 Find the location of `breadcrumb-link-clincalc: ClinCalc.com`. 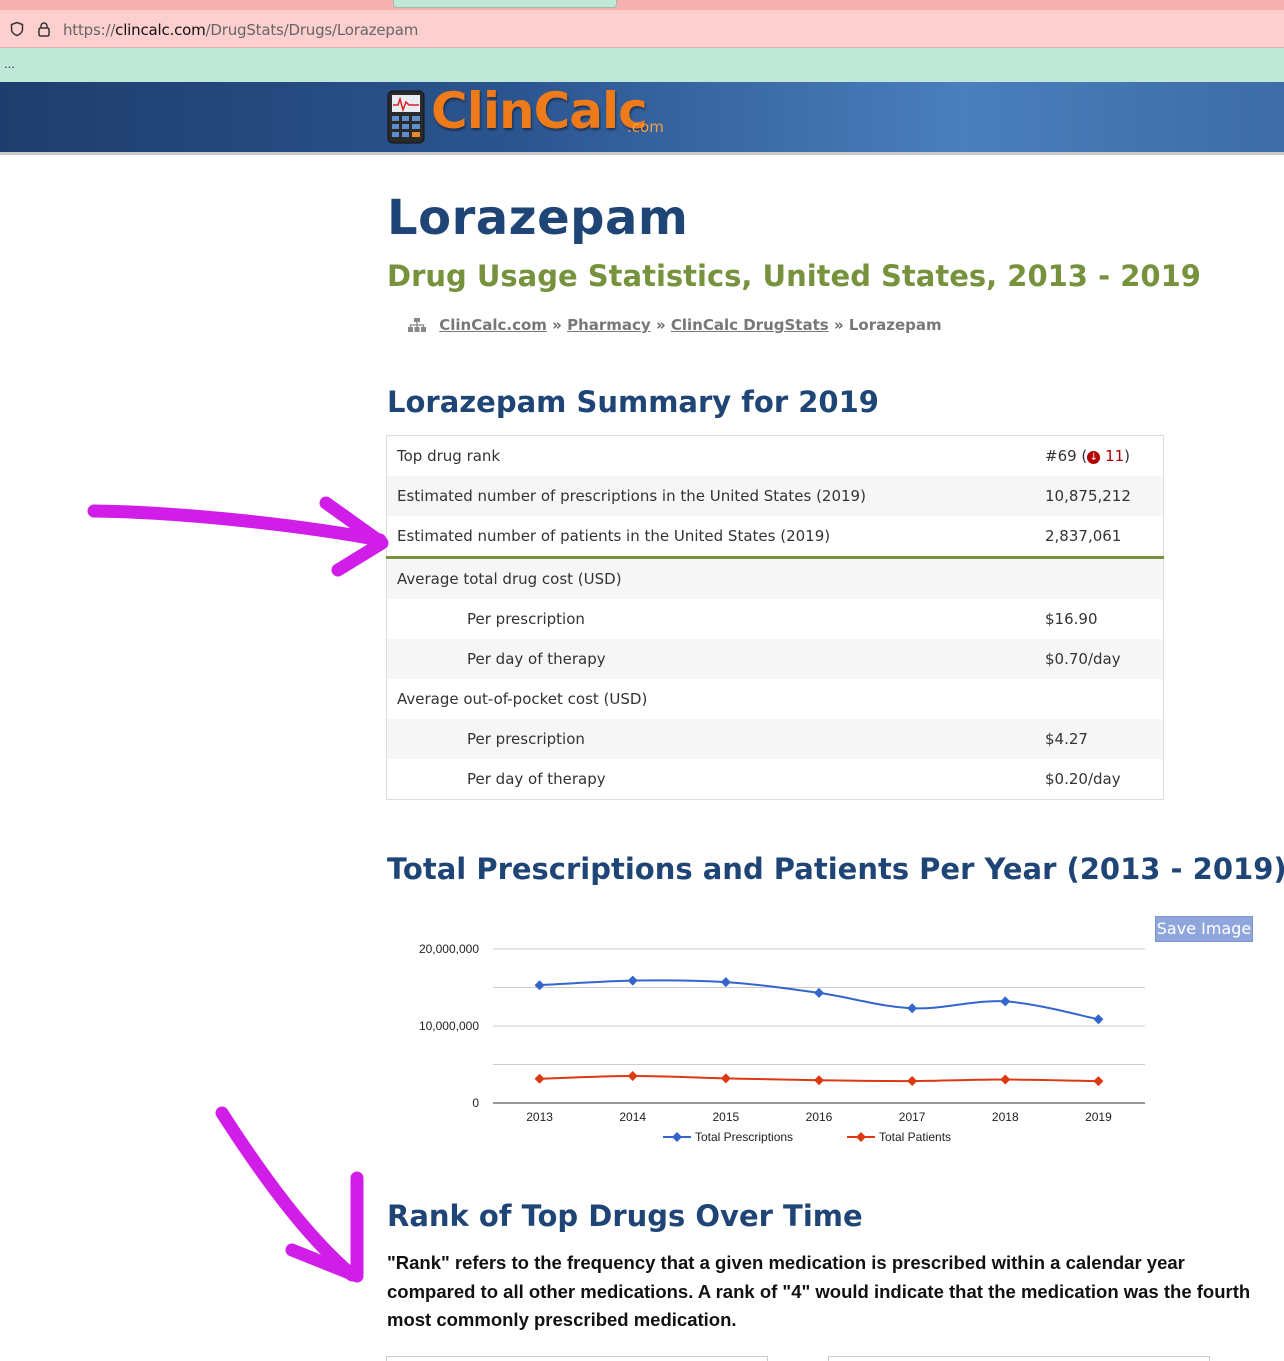

breadcrumb-link-clincalc: ClinCalc.com is located at coordinates (493, 325).